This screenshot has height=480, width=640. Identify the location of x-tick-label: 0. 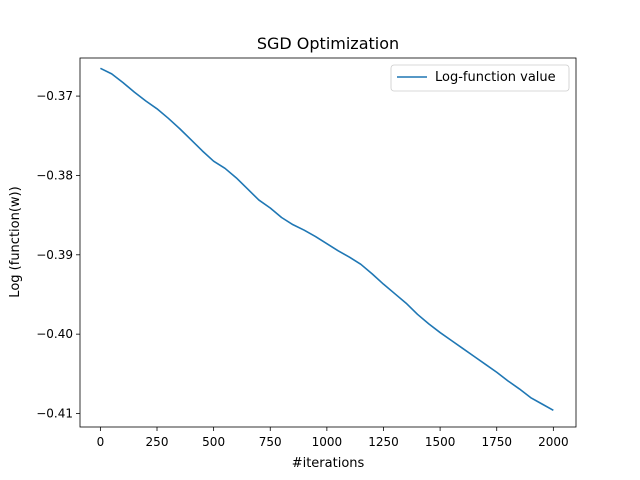
(101, 442).